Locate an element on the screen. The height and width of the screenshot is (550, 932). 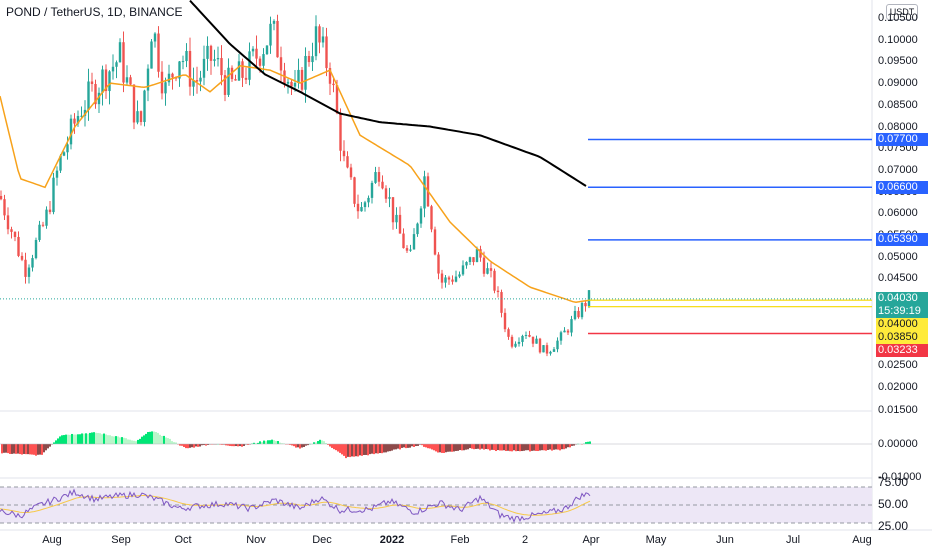
time-axis-label: Oct is located at coordinates (183, 540).